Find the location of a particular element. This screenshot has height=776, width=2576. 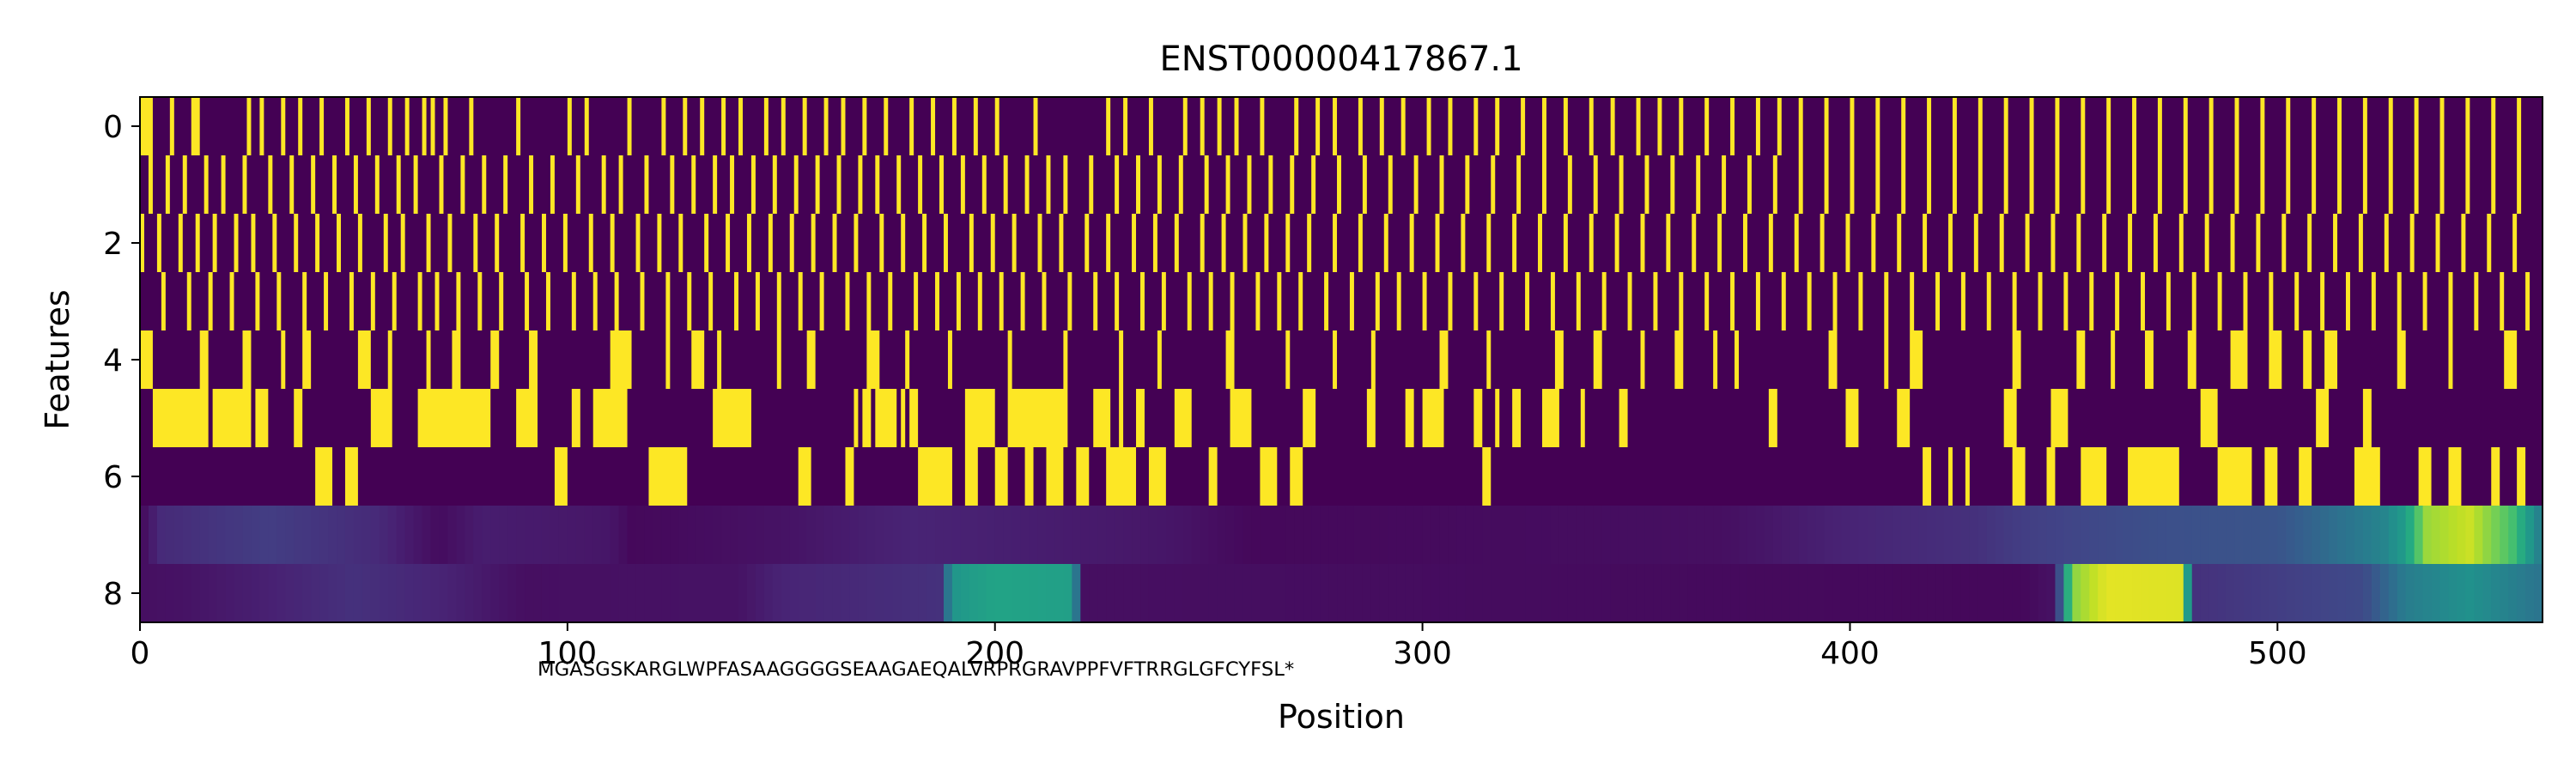

x-tick-label: 100 is located at coordinates (568, 653).